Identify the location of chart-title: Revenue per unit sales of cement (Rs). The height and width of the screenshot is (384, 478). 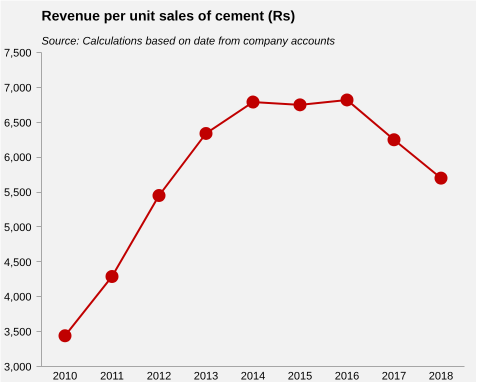
(169, 16).